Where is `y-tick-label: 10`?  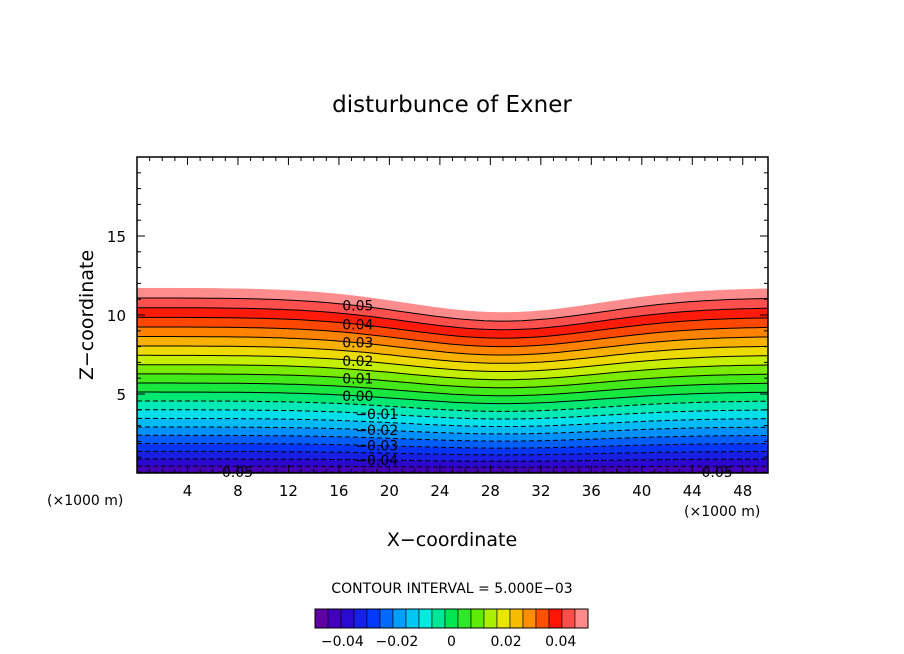
y-tick-label: 10 is located at coordinates (116, 316).